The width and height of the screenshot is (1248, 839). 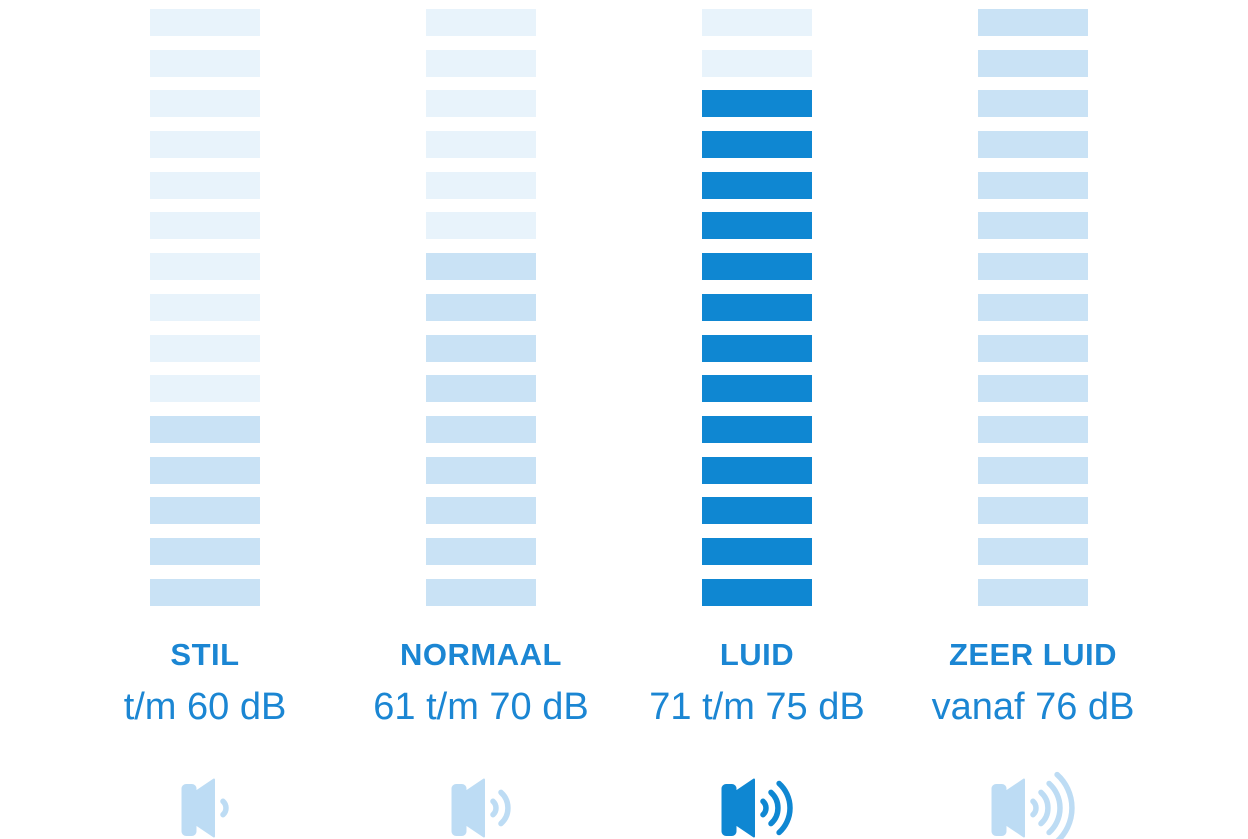 I want to click on speaker-4-waves-icon, so click(x=1033, y=805).